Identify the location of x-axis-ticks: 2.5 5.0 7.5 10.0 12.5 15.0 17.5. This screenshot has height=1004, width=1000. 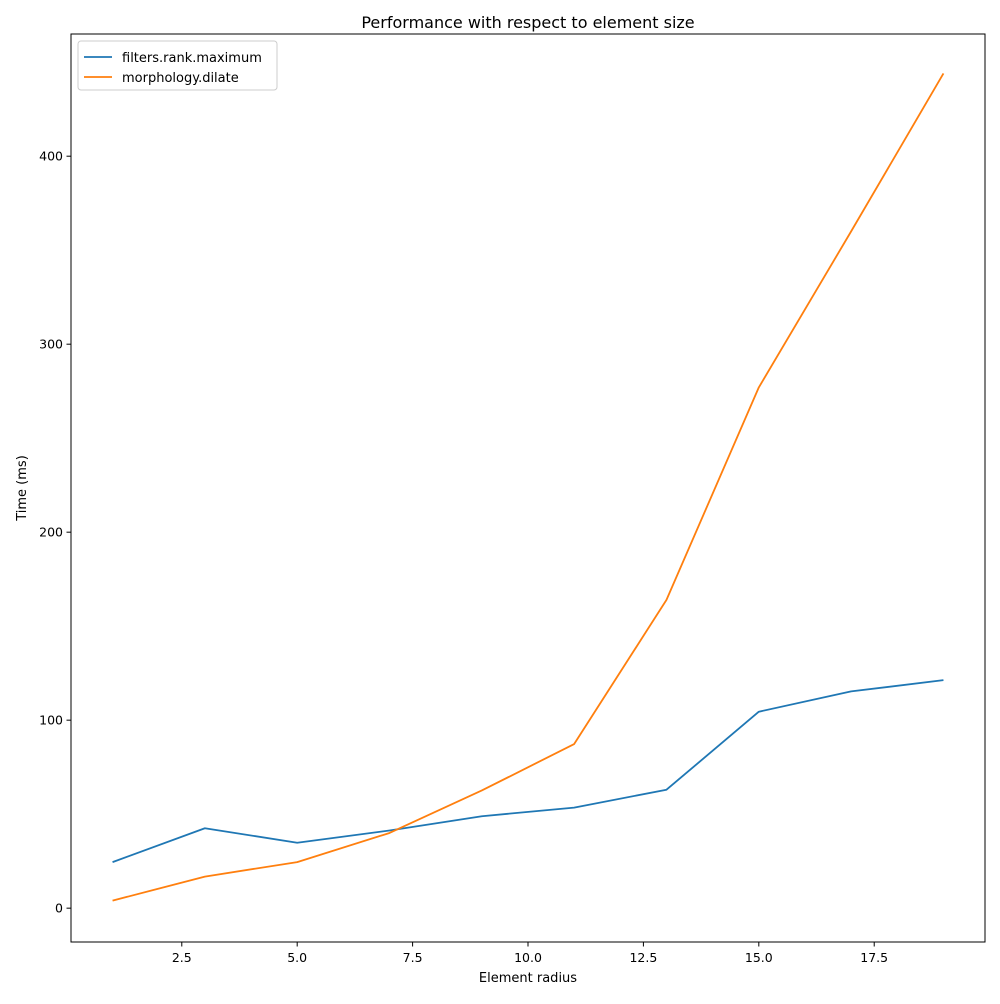
(530, 953).